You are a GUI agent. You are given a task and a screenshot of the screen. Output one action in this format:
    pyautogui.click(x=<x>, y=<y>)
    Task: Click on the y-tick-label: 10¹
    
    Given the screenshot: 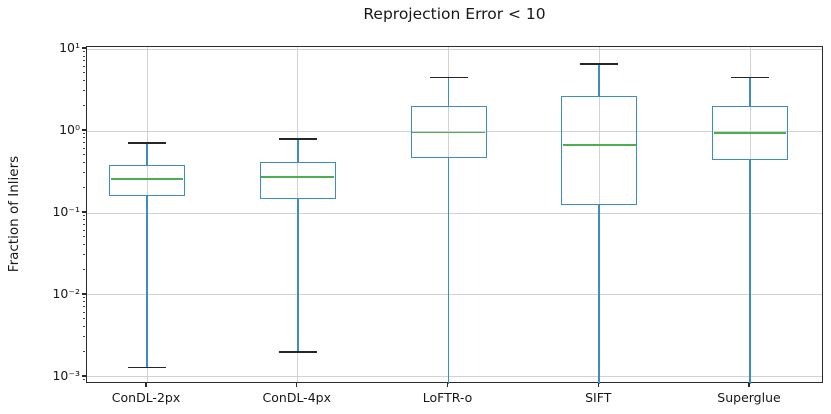 What is the action you would take?
    pyautogui.click(x=69, y=48)
    